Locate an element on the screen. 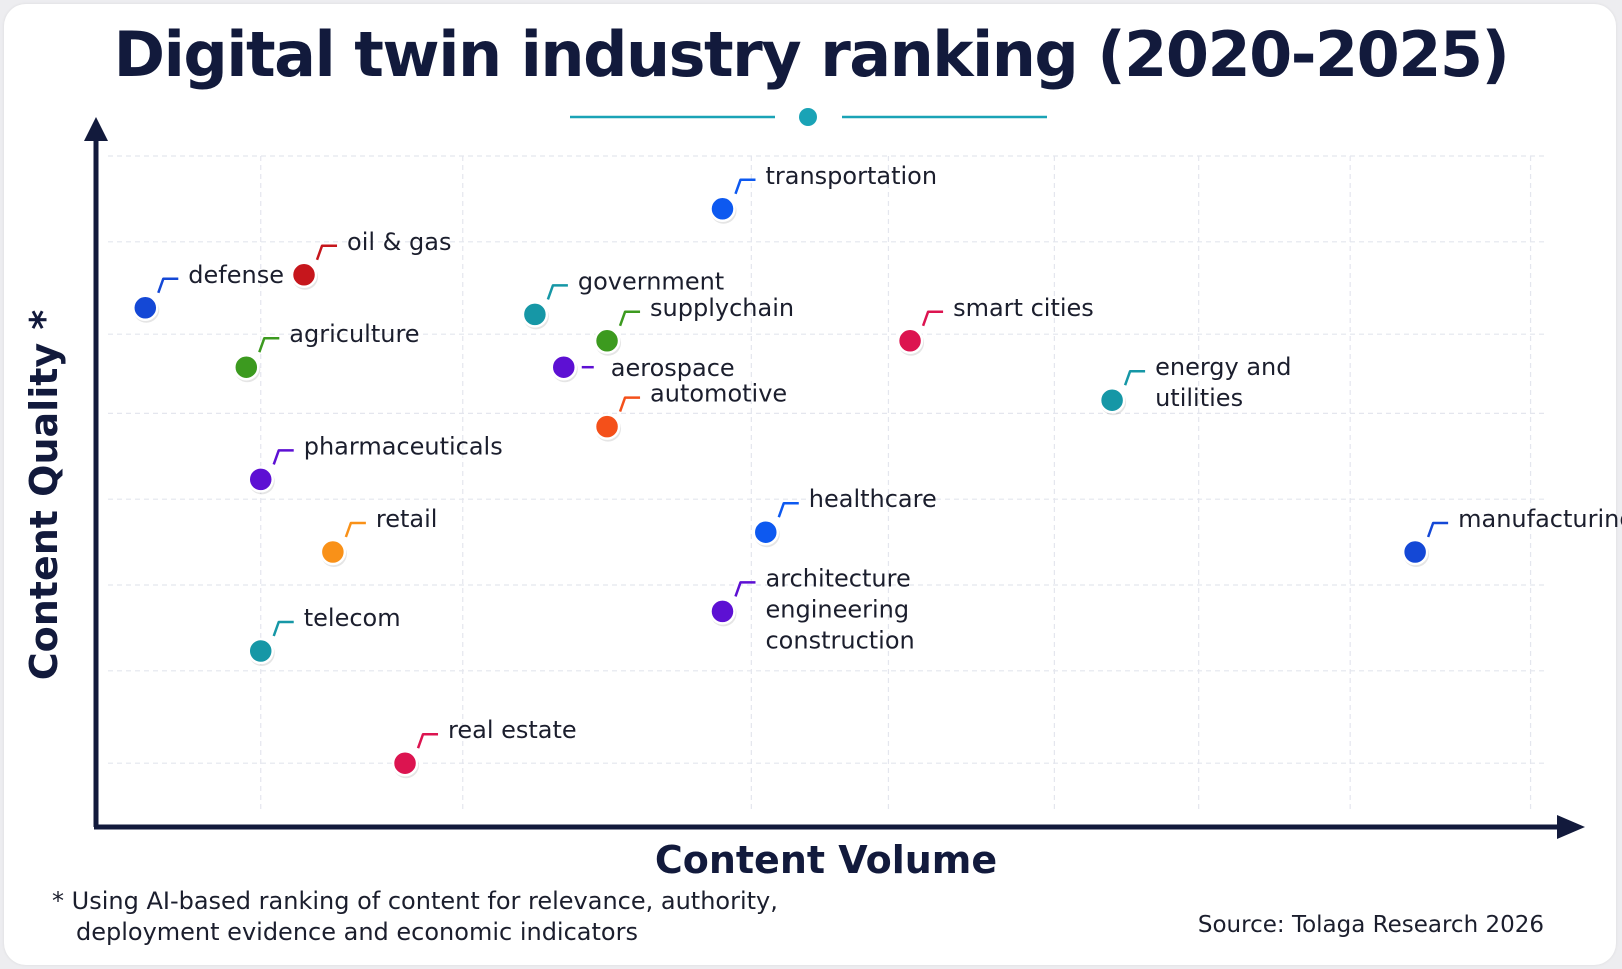 This screenshot has height=969, width=1622. title-dot is located at coordinates (808, 117).